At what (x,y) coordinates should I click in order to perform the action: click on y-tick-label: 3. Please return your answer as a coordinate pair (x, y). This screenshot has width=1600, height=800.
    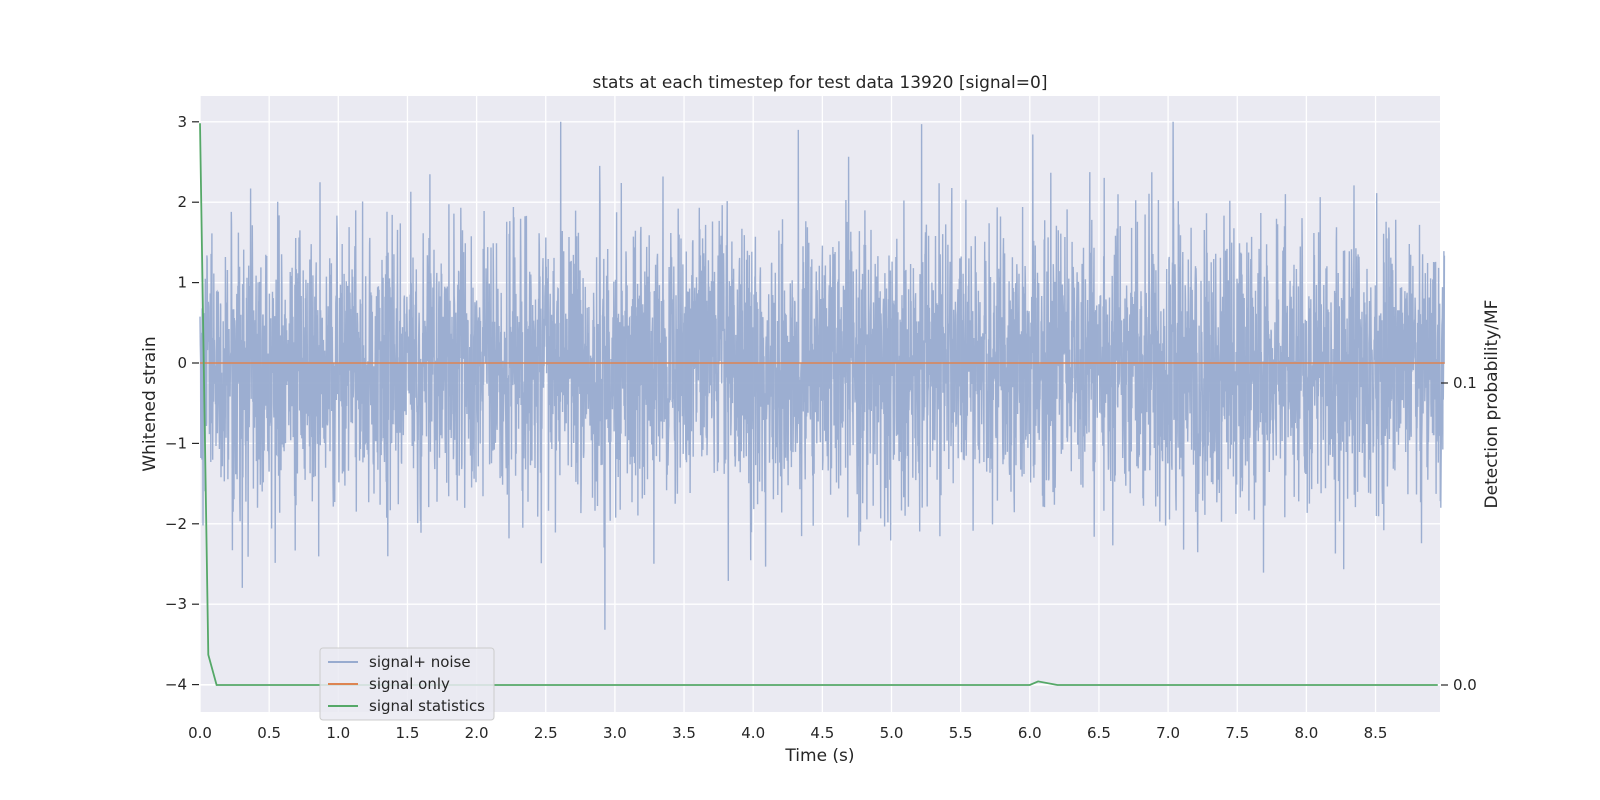
    Looking at the image, I should click on (182, 122).